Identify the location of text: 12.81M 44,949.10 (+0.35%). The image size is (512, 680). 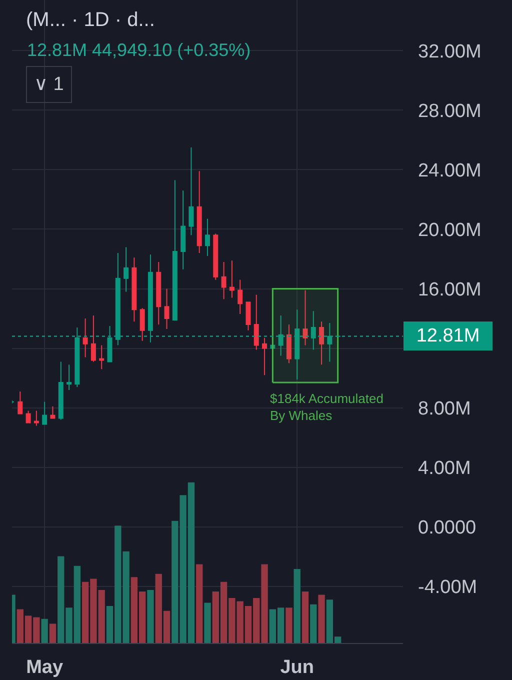
(139, 50).